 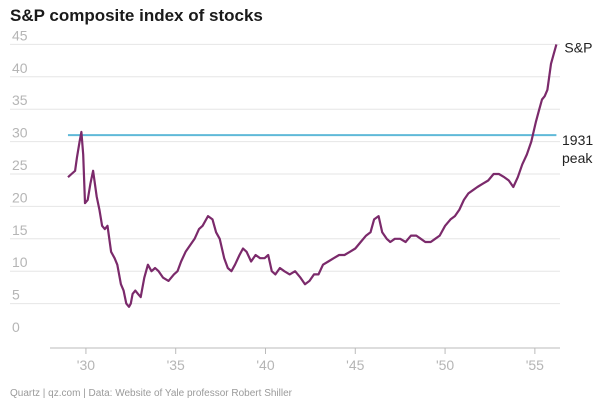 What do you see at coordinates (577, 140) in the screenshot?
I see `annotation-1931: 1931` at bounding box center [577, 140].